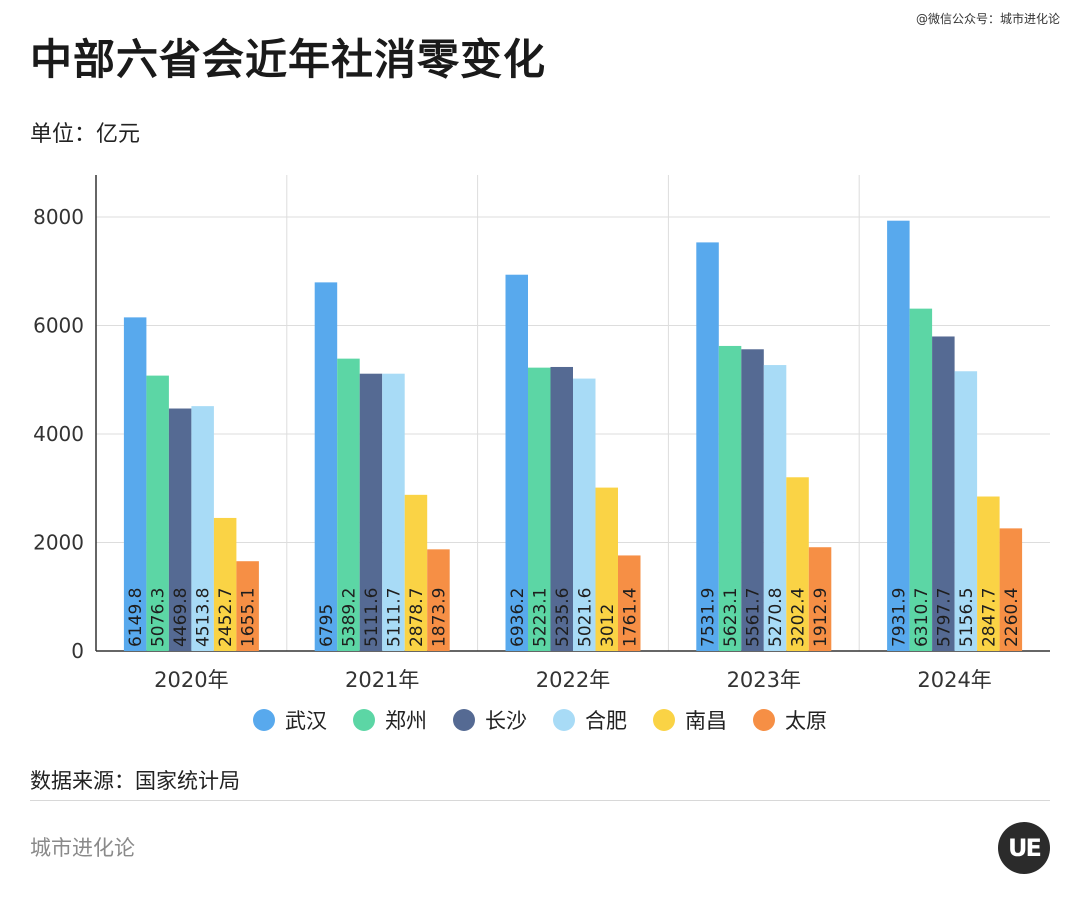  What do you see at coordinates (393, 512) in the screenshot?
I see `bar-合肥-2021年` at bounding box center [393, 512].